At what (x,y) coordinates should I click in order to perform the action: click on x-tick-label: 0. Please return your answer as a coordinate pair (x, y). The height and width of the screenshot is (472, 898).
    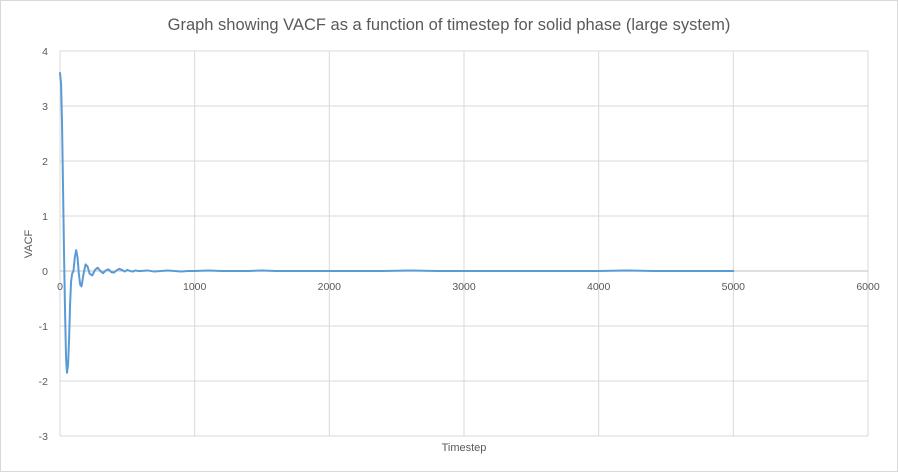
    Looking at the image, I should click on (60, 287).